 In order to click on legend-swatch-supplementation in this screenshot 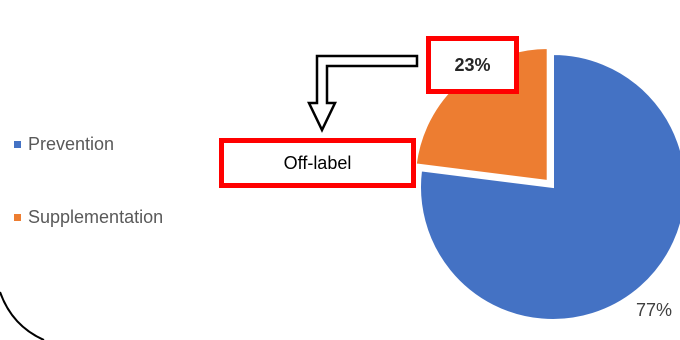, I will do `click(17, 217)`.